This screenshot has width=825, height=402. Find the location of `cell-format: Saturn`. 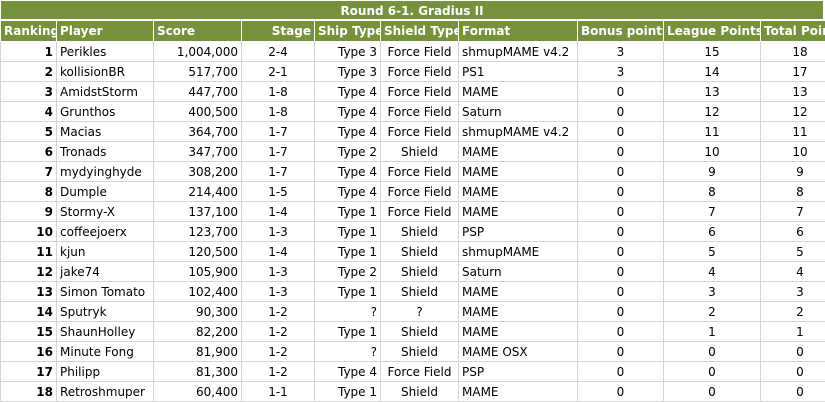

cell-format: Saturn is located at coordinates (518, 112).